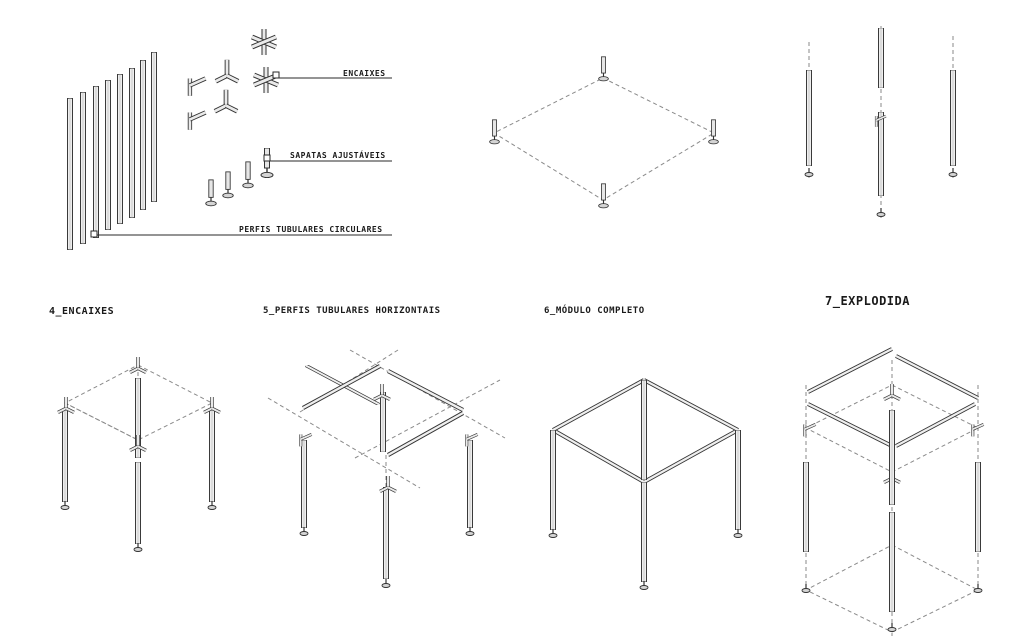  What do you see at coordinates (867, 301) in the screenshot?
I see `panel-title-explodida: 7_EXPLODIDA` at bounding box center [867, 301].